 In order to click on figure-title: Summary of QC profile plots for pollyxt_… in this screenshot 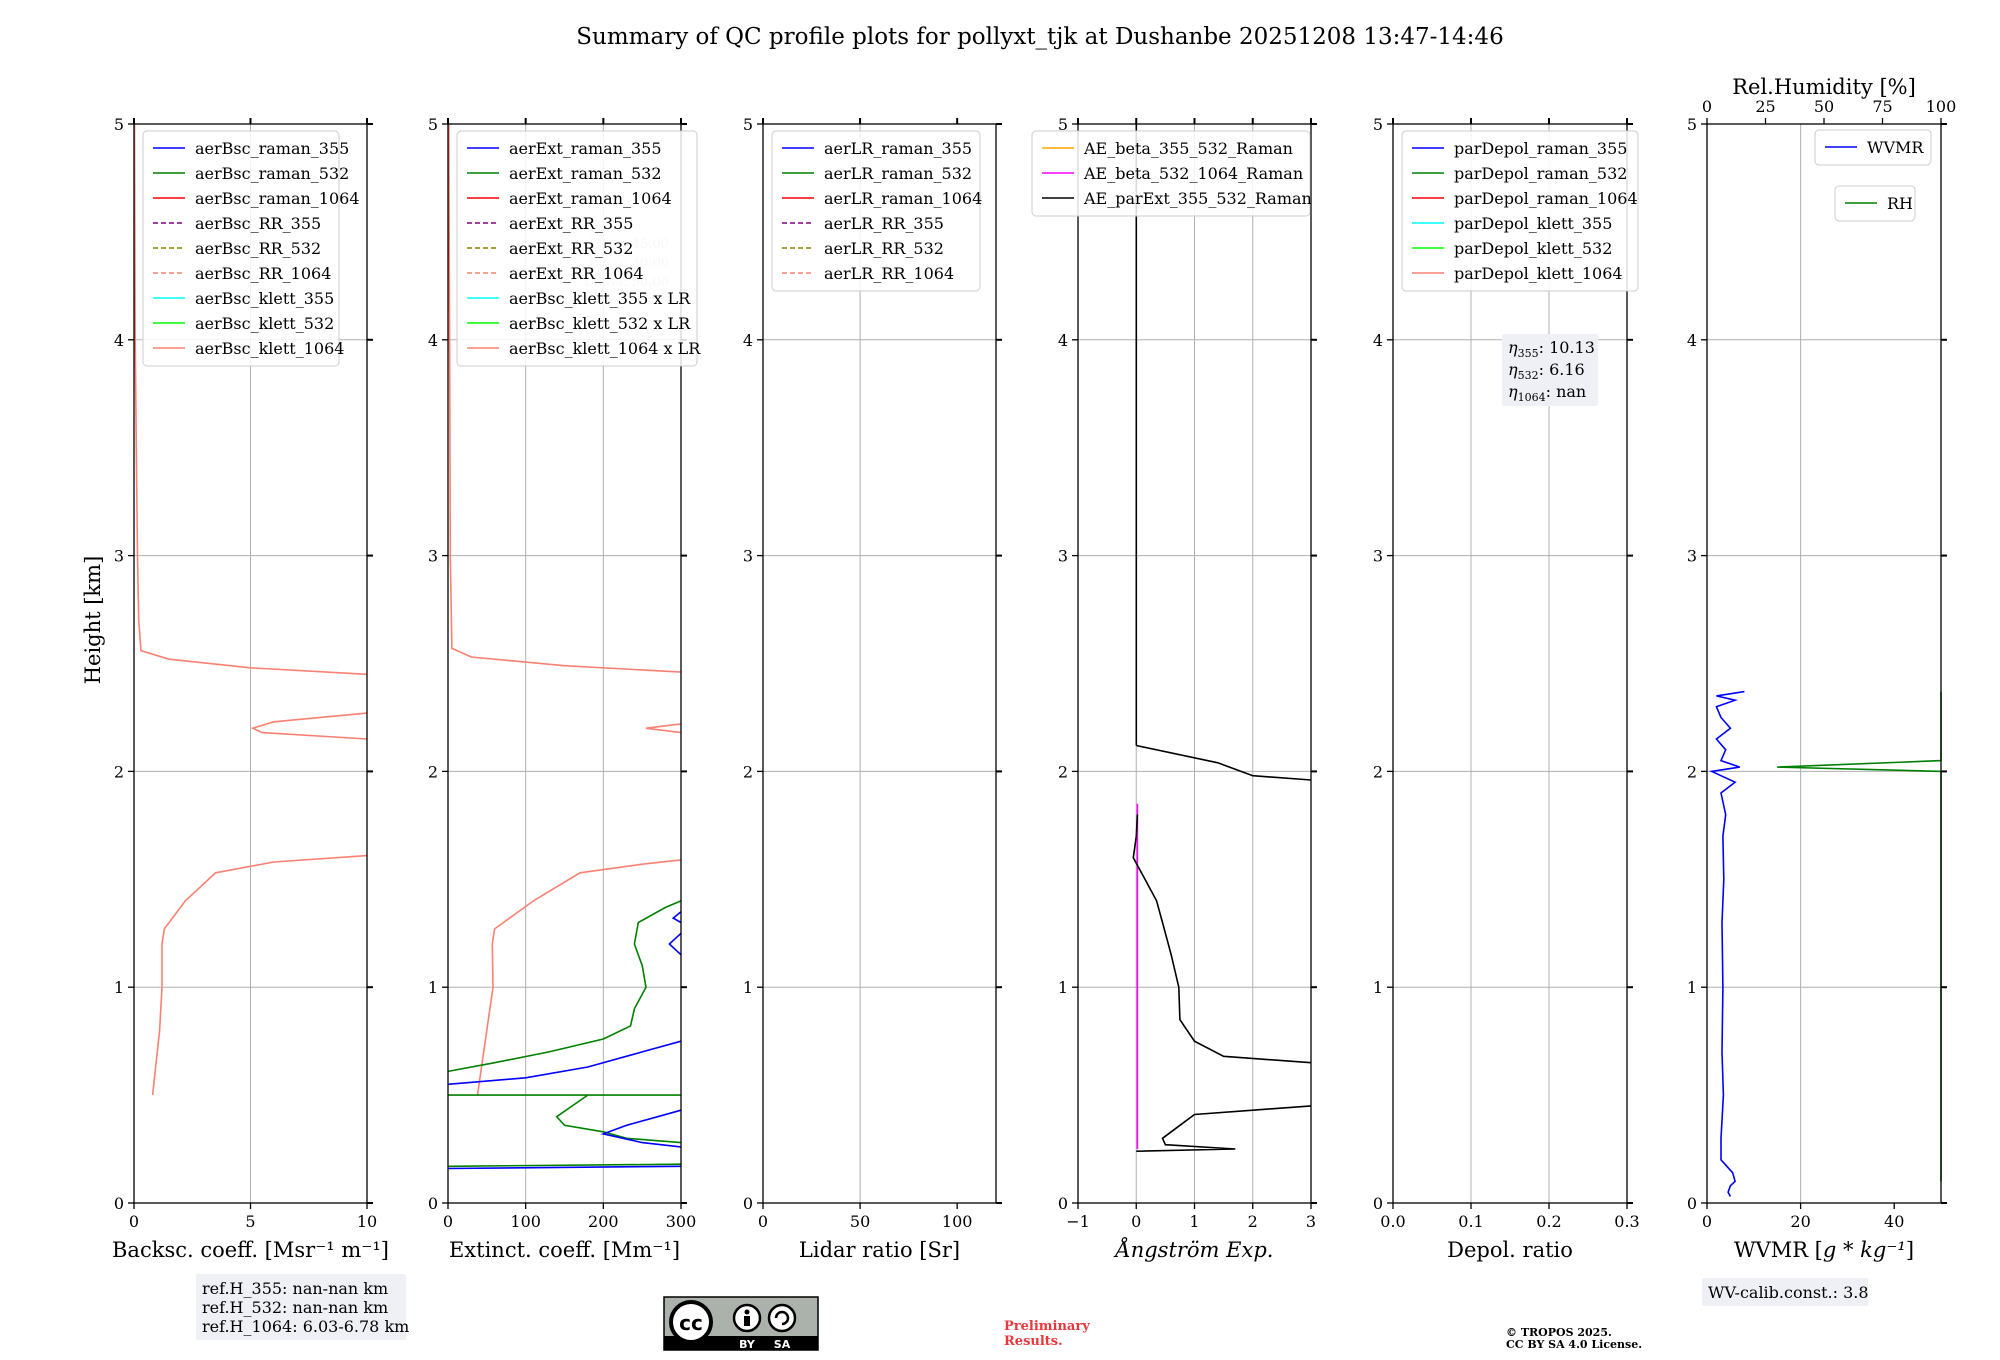, I will do `click(1039, 37)`.